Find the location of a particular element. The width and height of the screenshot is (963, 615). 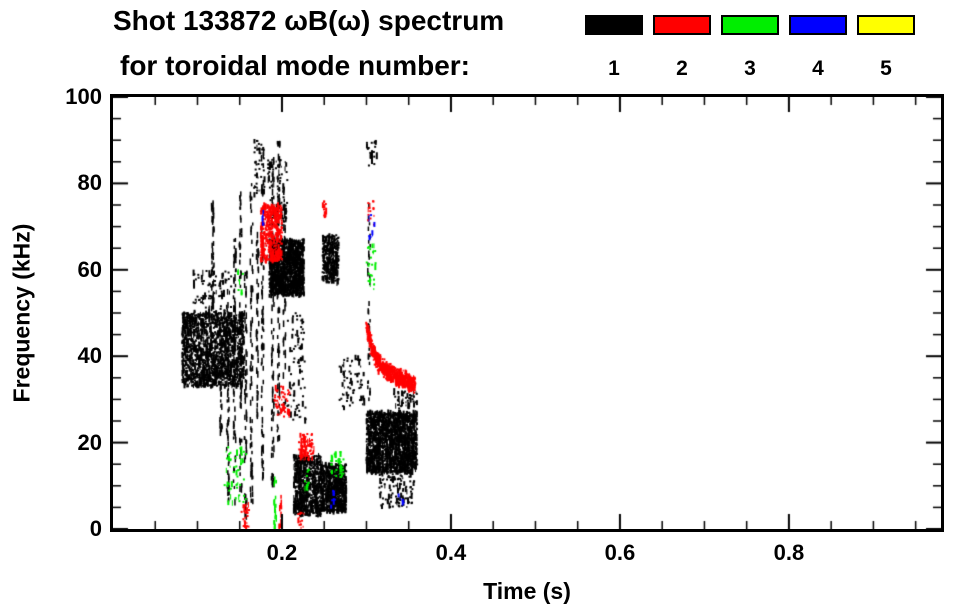

y-tick-label: 40 is located at coordinates (89, 356).